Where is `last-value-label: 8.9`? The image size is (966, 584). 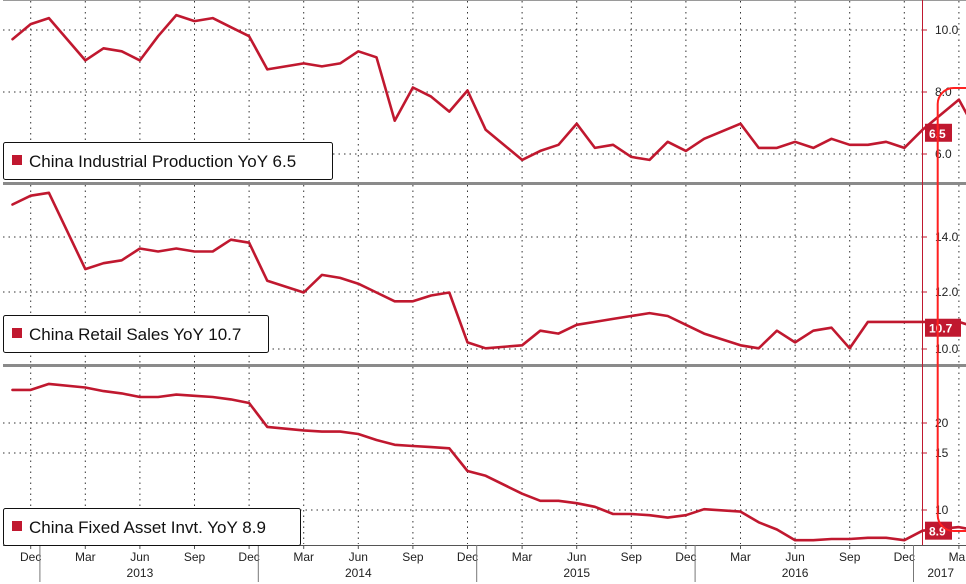 last-value-label: 8.9 is located at coordinates (937, 532).